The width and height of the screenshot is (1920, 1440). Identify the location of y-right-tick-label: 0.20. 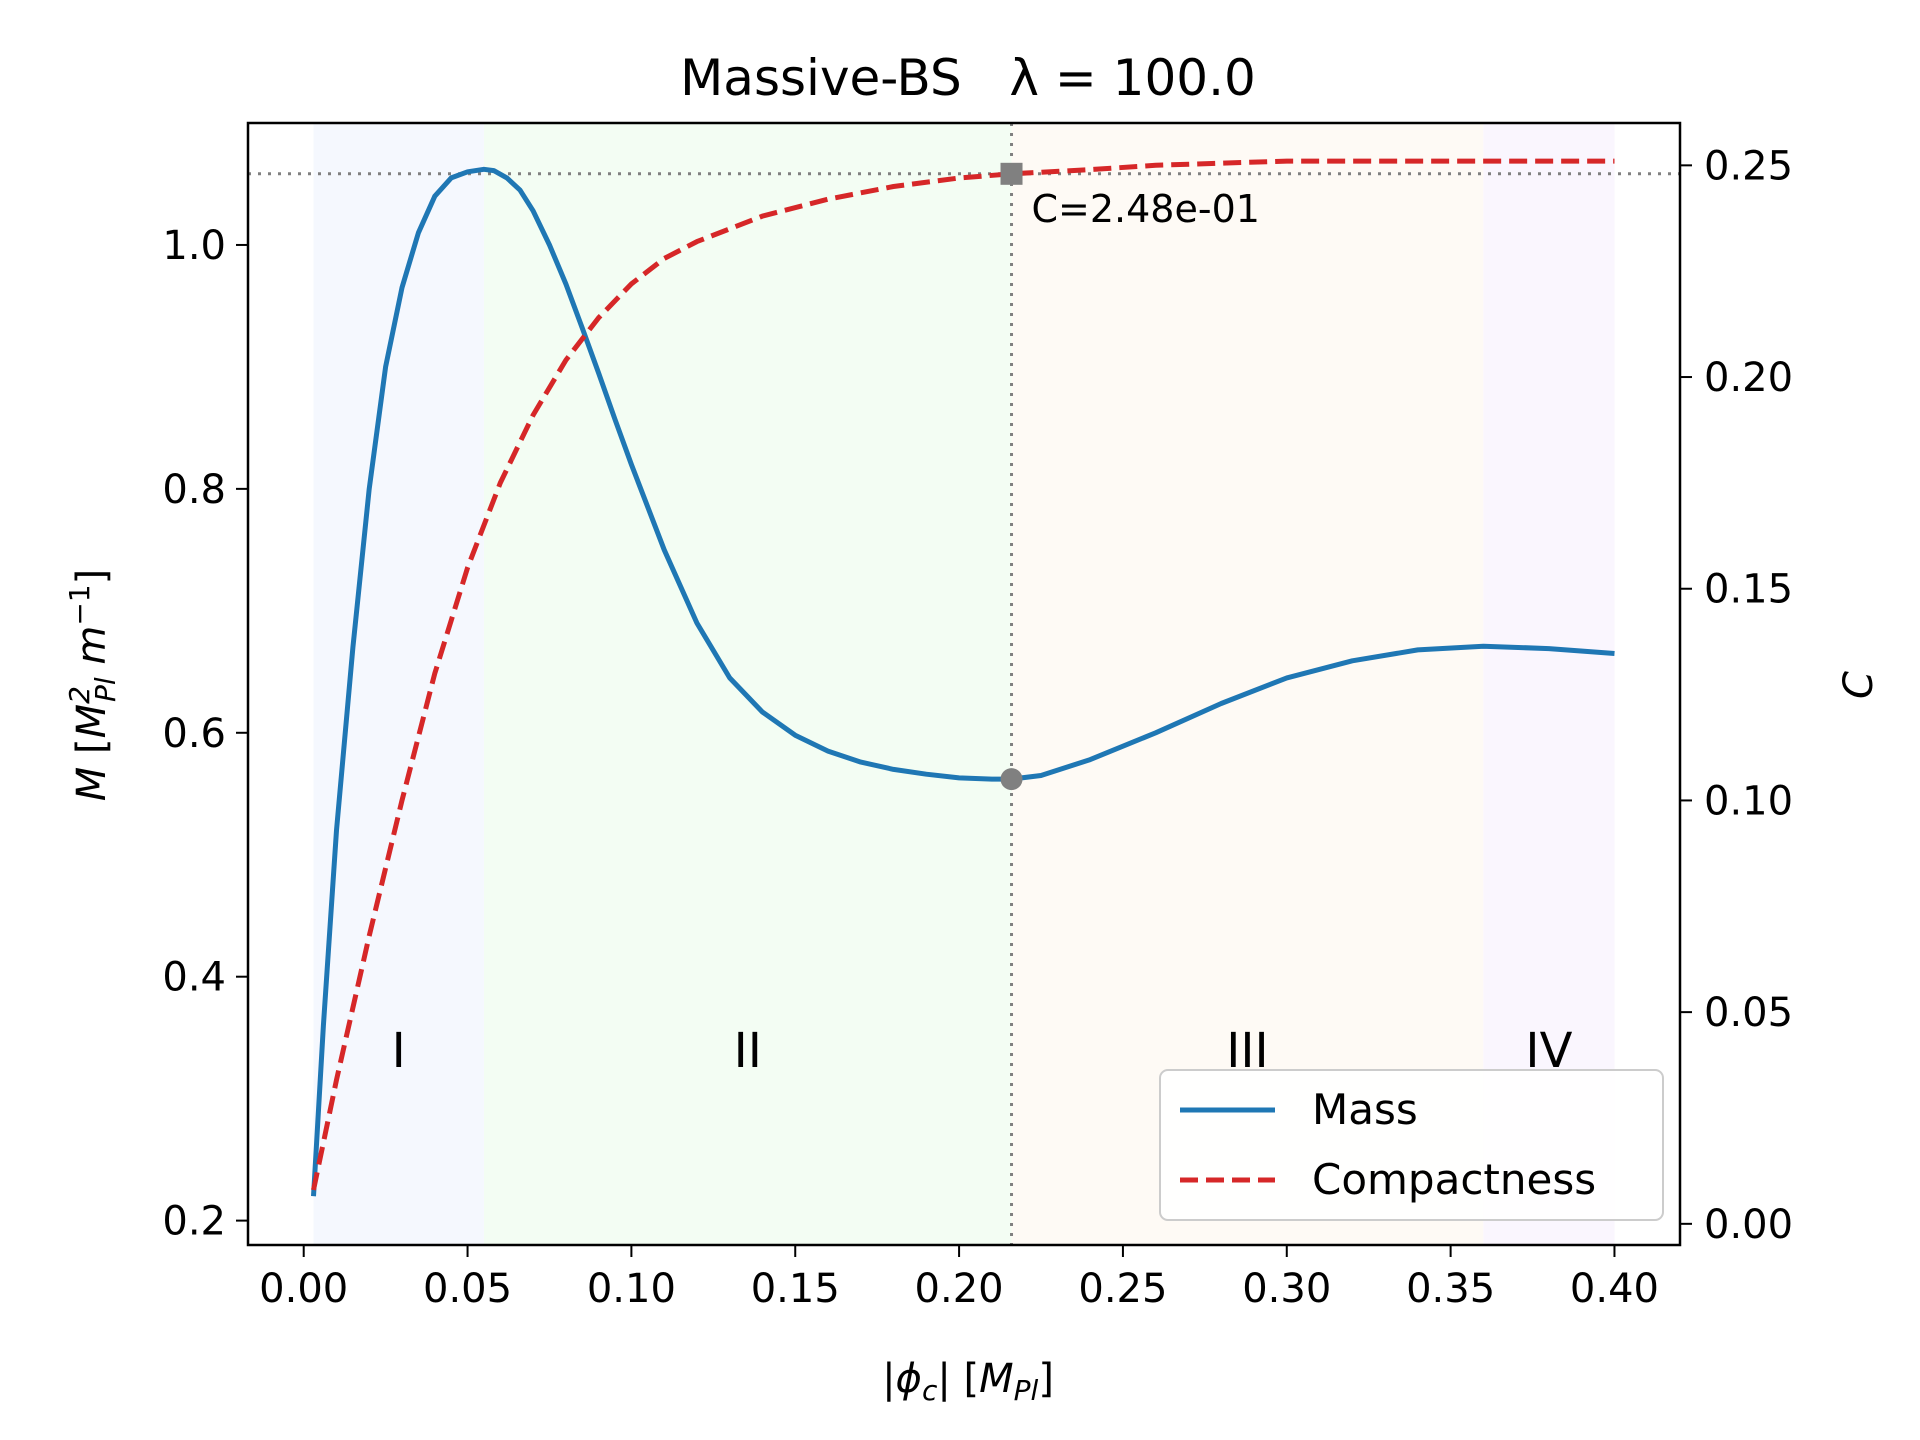
(1748, 378).